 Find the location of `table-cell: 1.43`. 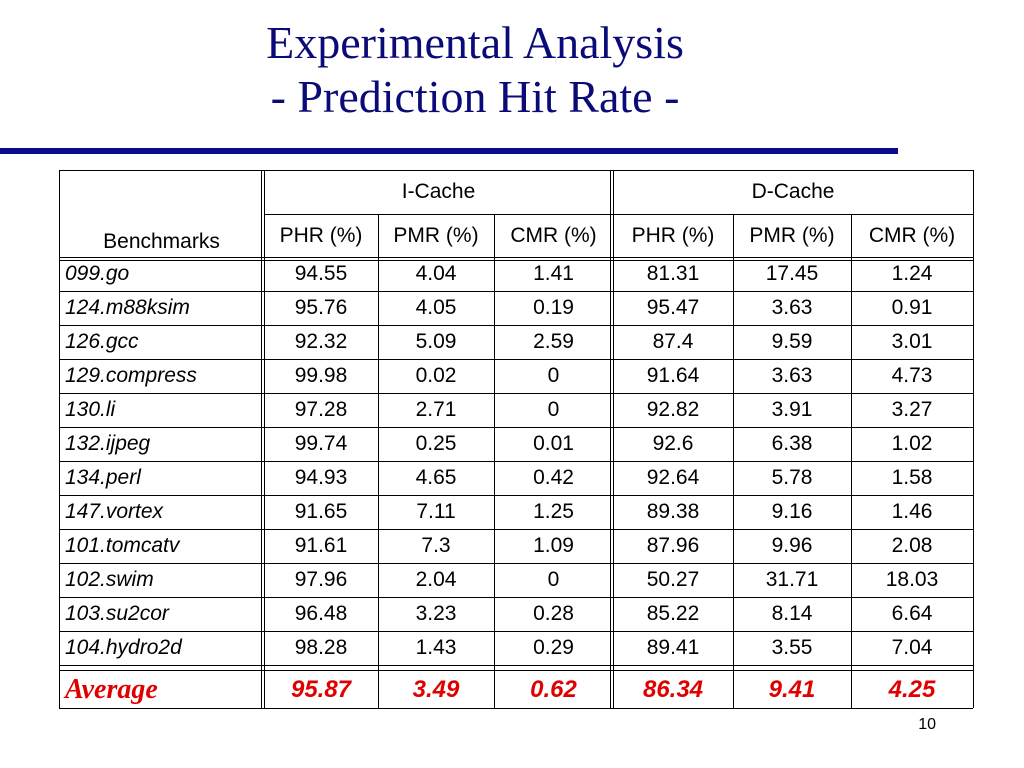

table-cell: 1.43 is located at coordinates (436, 647).